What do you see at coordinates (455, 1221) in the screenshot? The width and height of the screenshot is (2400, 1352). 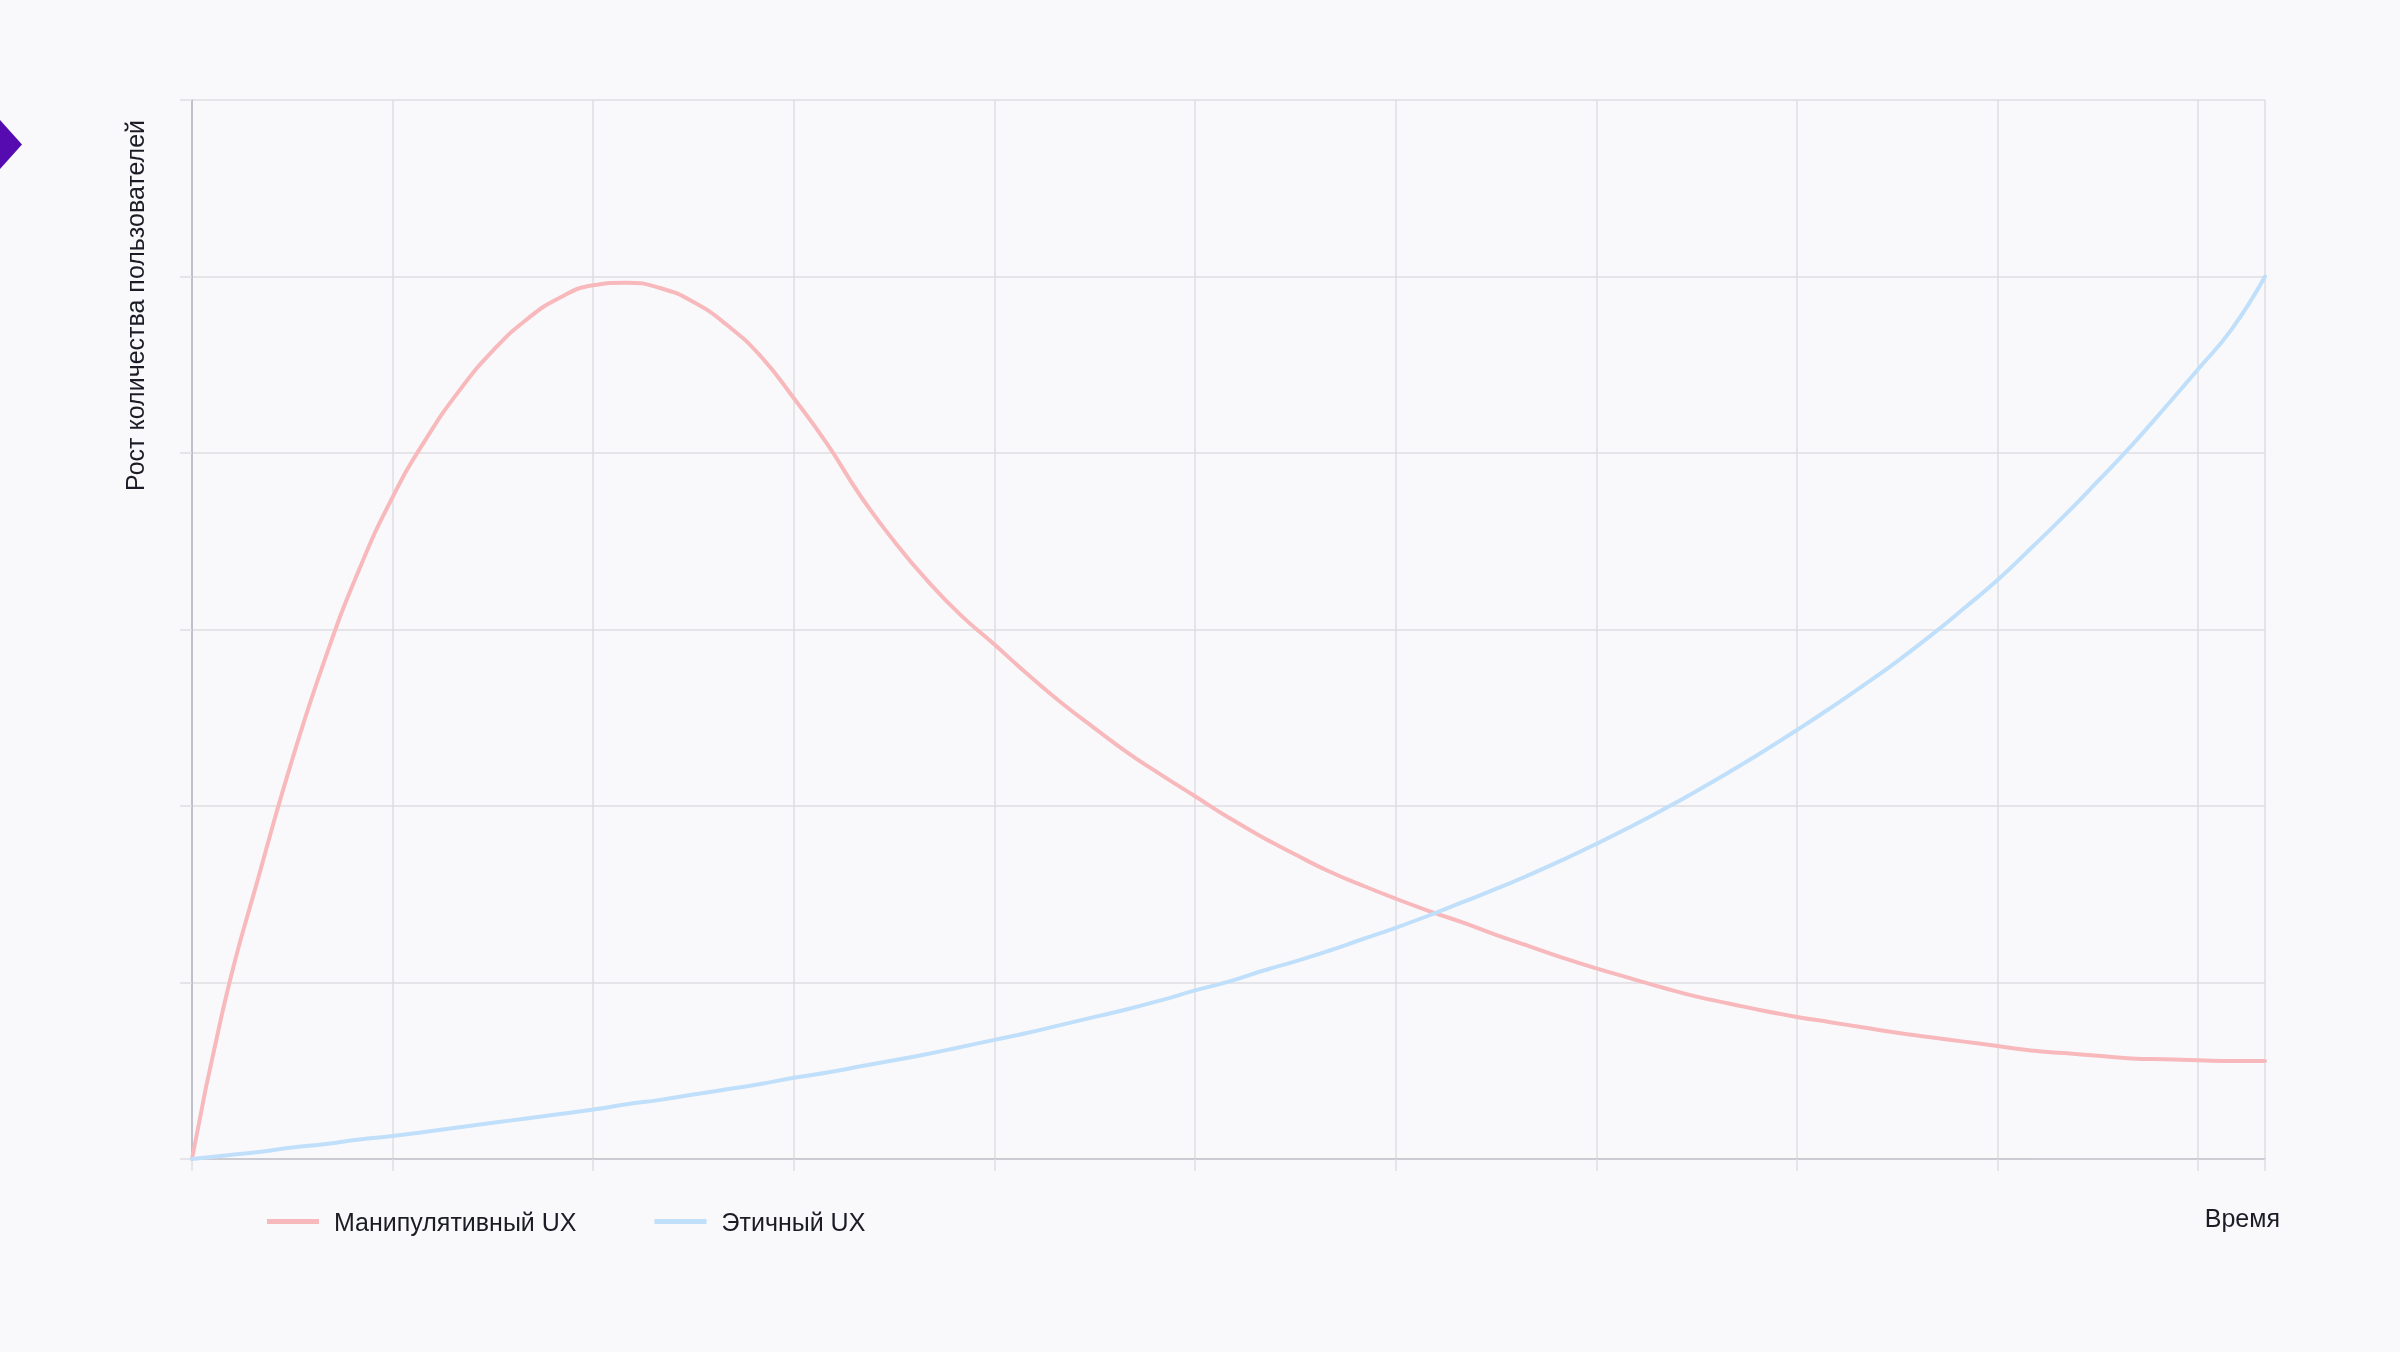 I see `legend-label: Манипулятивный UX` at bounding box center [455, 1221].